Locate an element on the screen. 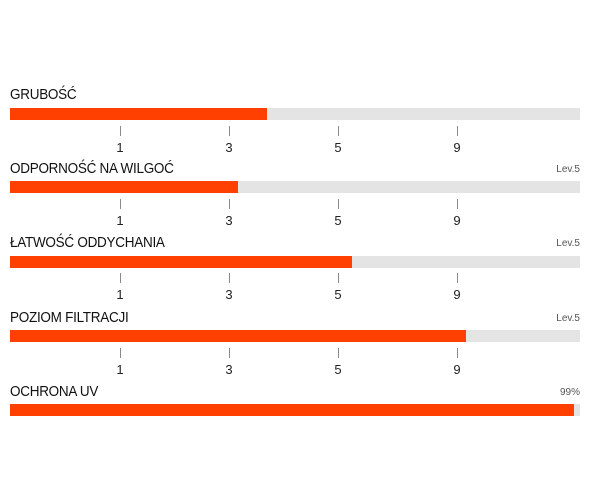 The image size is (601, 500). metric-label: GRUBOŚĆ is located at coordinates (43, 94).